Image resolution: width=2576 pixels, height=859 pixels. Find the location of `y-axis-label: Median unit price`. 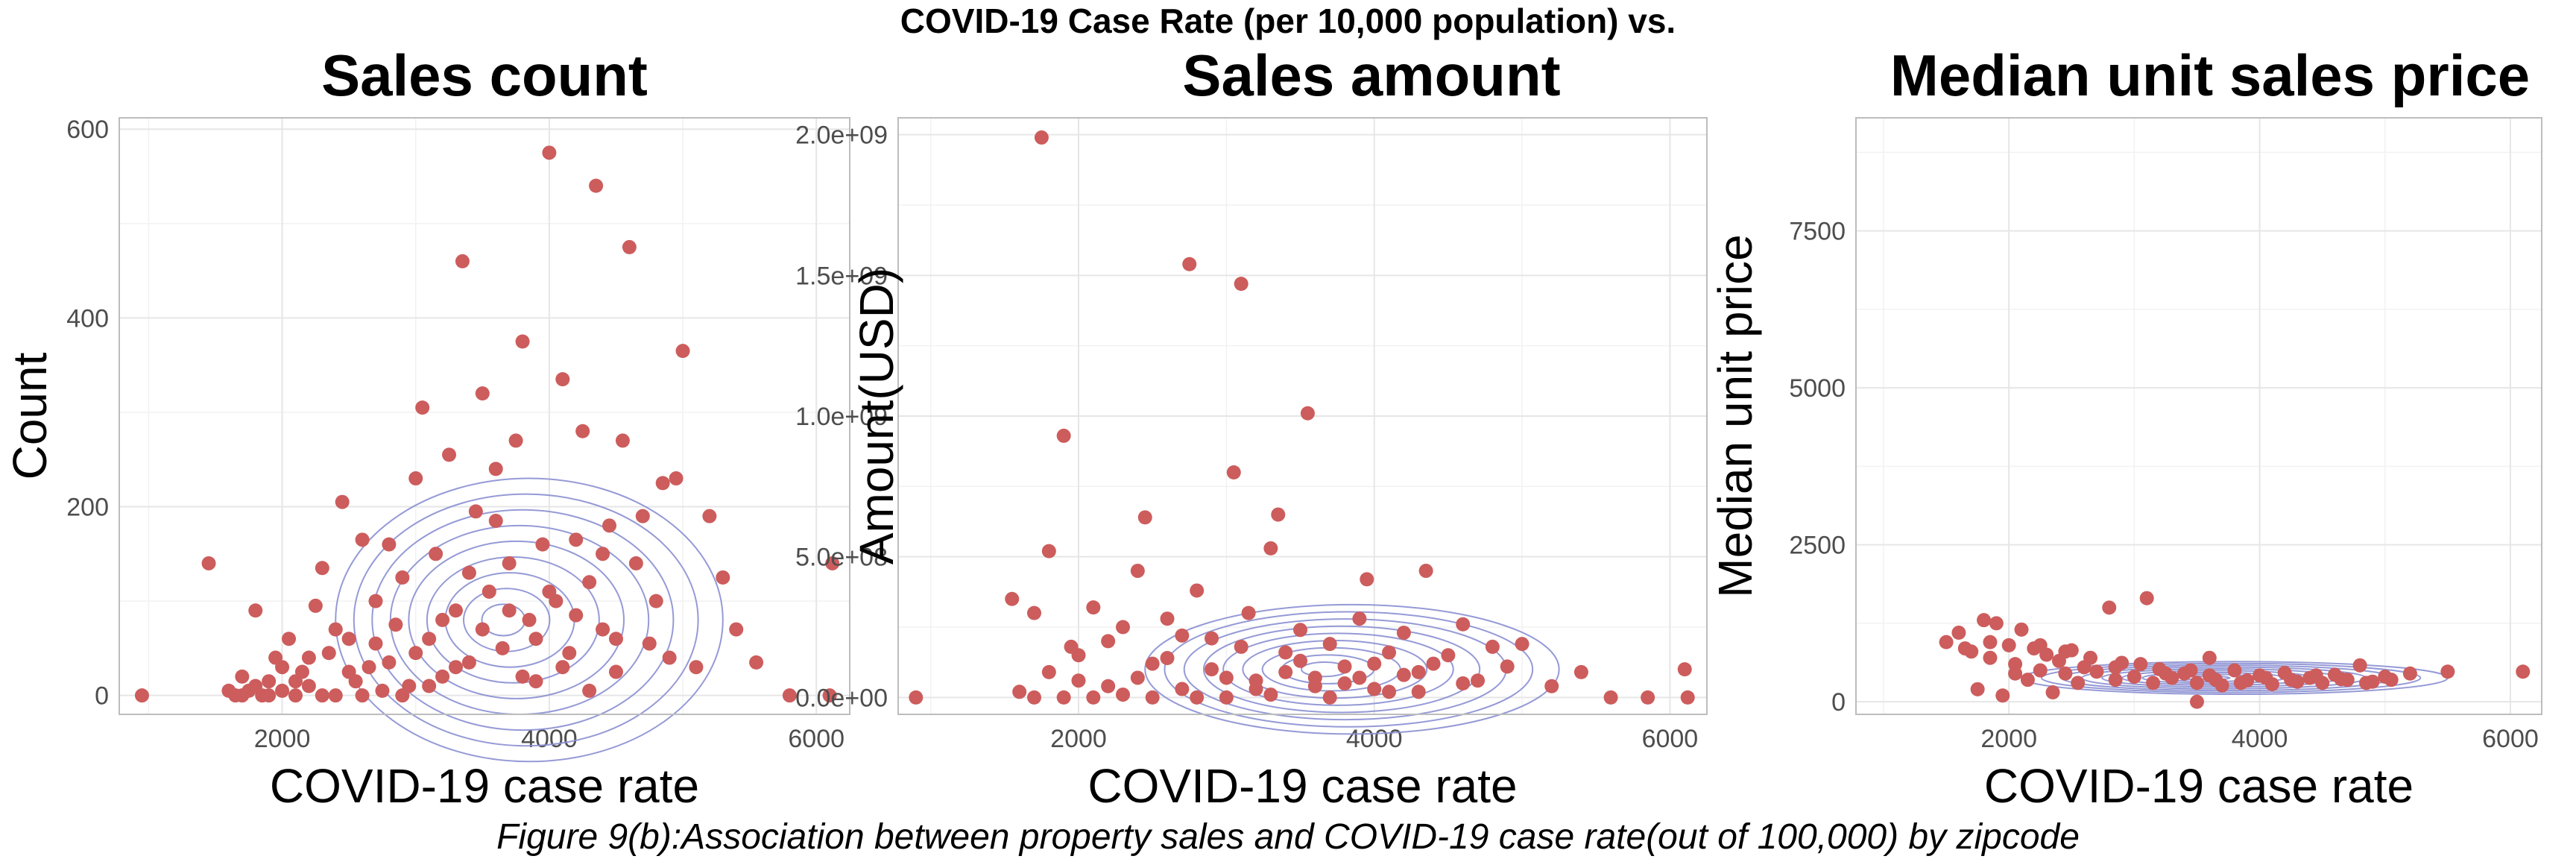

y-axis-label: Median unit price is located at coordinates (1735, 415).